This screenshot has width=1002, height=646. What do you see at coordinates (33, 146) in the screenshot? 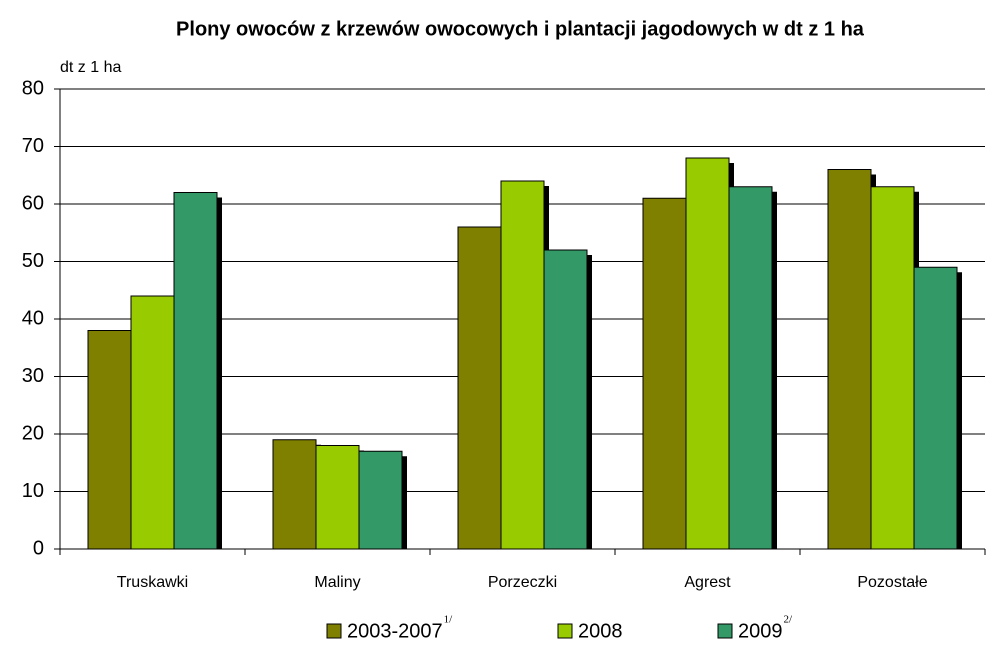
I see `y-tick-label: 70` at bounding box center [33, 146].